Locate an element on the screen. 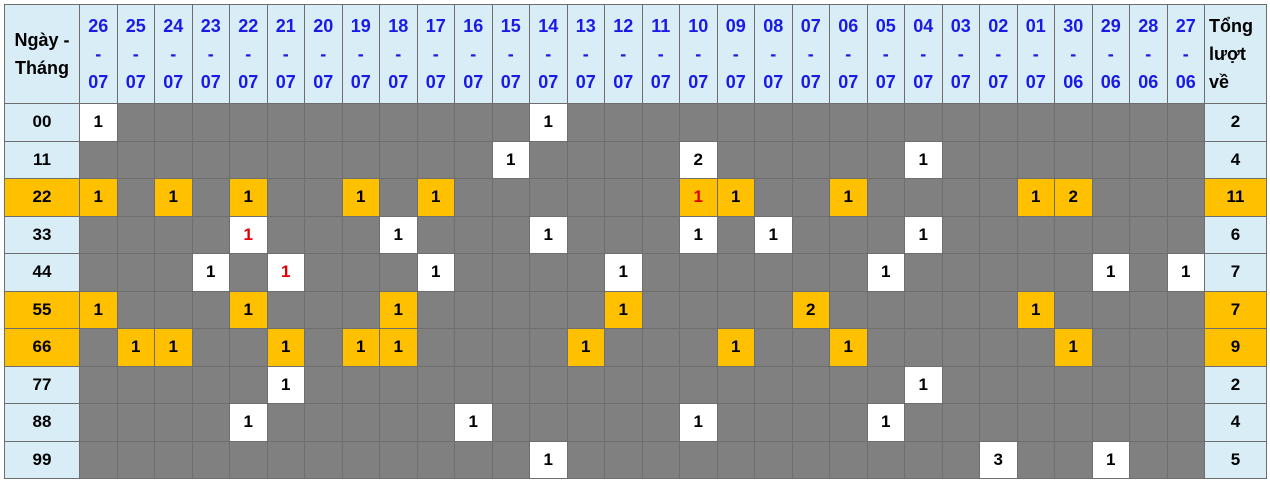 The width and height of the screenshot is (1270, 481). date-header: 07 - 07 is located at coordinates (810, 54).